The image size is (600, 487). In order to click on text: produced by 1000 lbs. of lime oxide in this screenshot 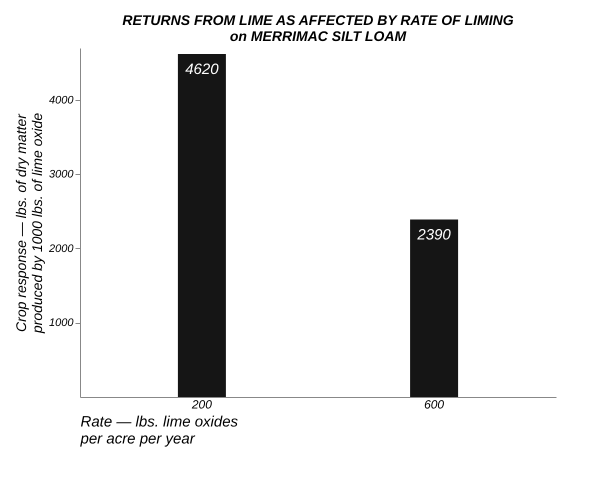, I will do `click(37, 223)`.